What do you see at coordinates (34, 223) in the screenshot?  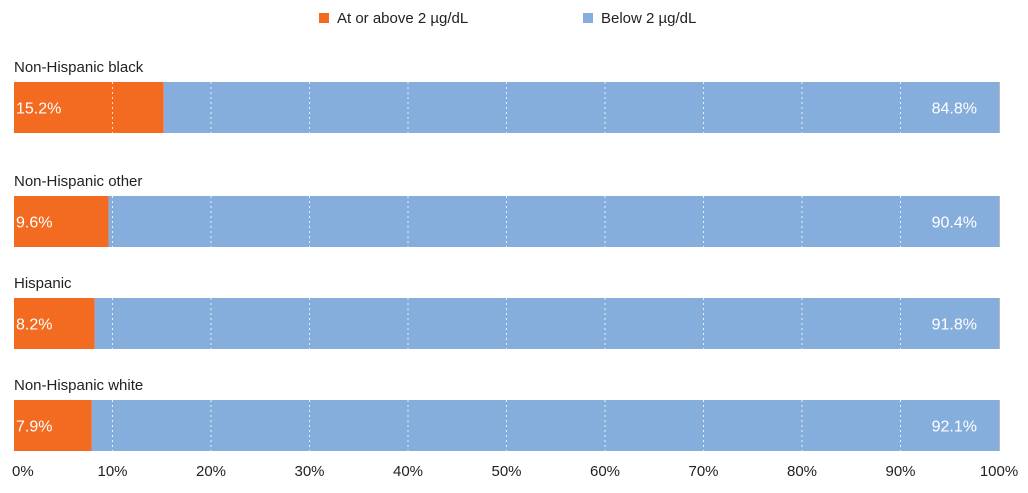 I see `data-label-0-1: 9.6%` at bounding box center [34, 223].